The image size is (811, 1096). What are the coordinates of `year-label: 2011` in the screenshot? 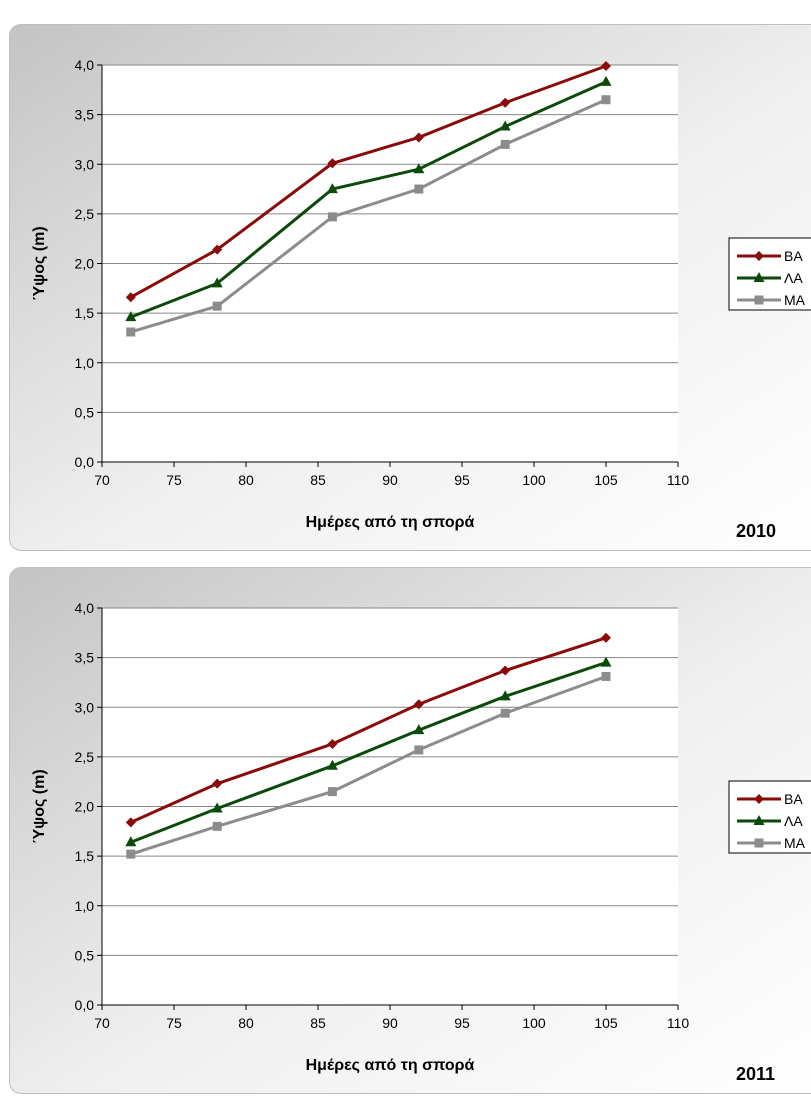 It's located at (755, 1074).